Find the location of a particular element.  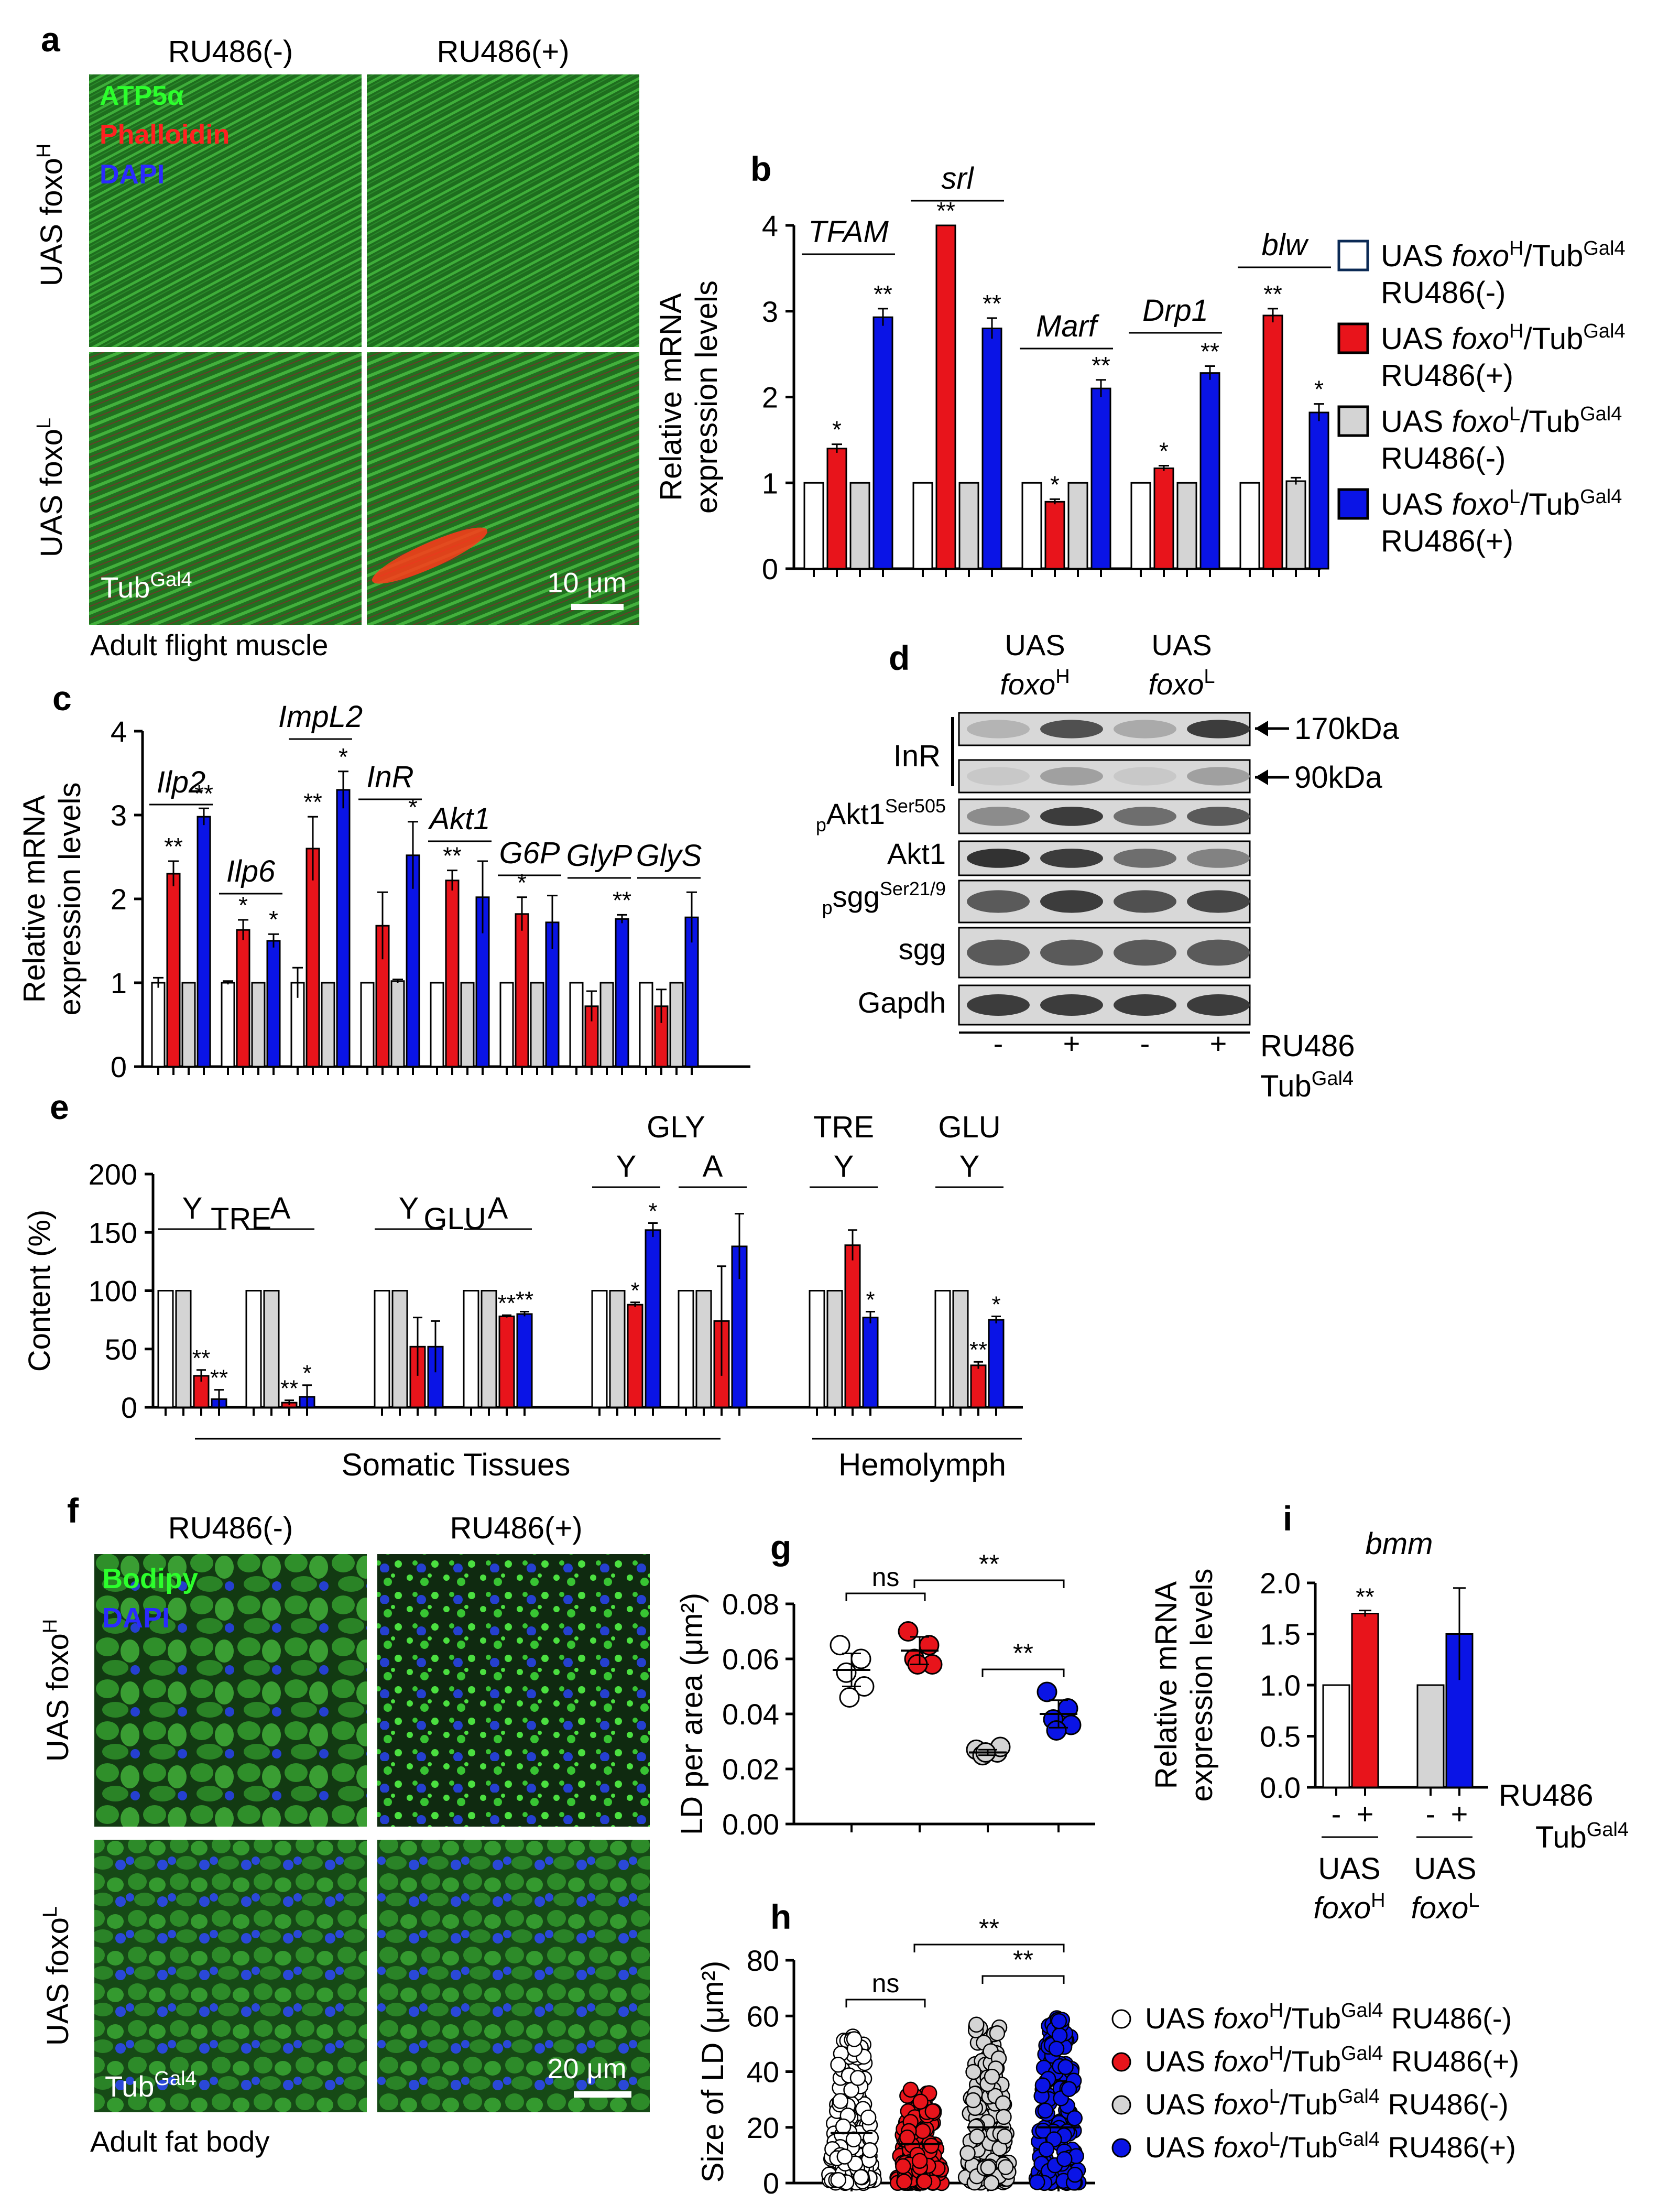

chart-e-stage-0: Y is located at coordinates (192, 1208).